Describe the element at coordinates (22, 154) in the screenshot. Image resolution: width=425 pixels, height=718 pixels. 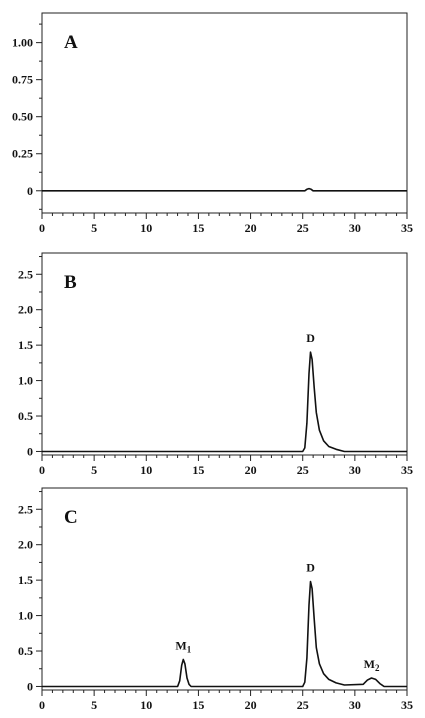
I see `panel-a-y-tick-label: 0.25` at that location.